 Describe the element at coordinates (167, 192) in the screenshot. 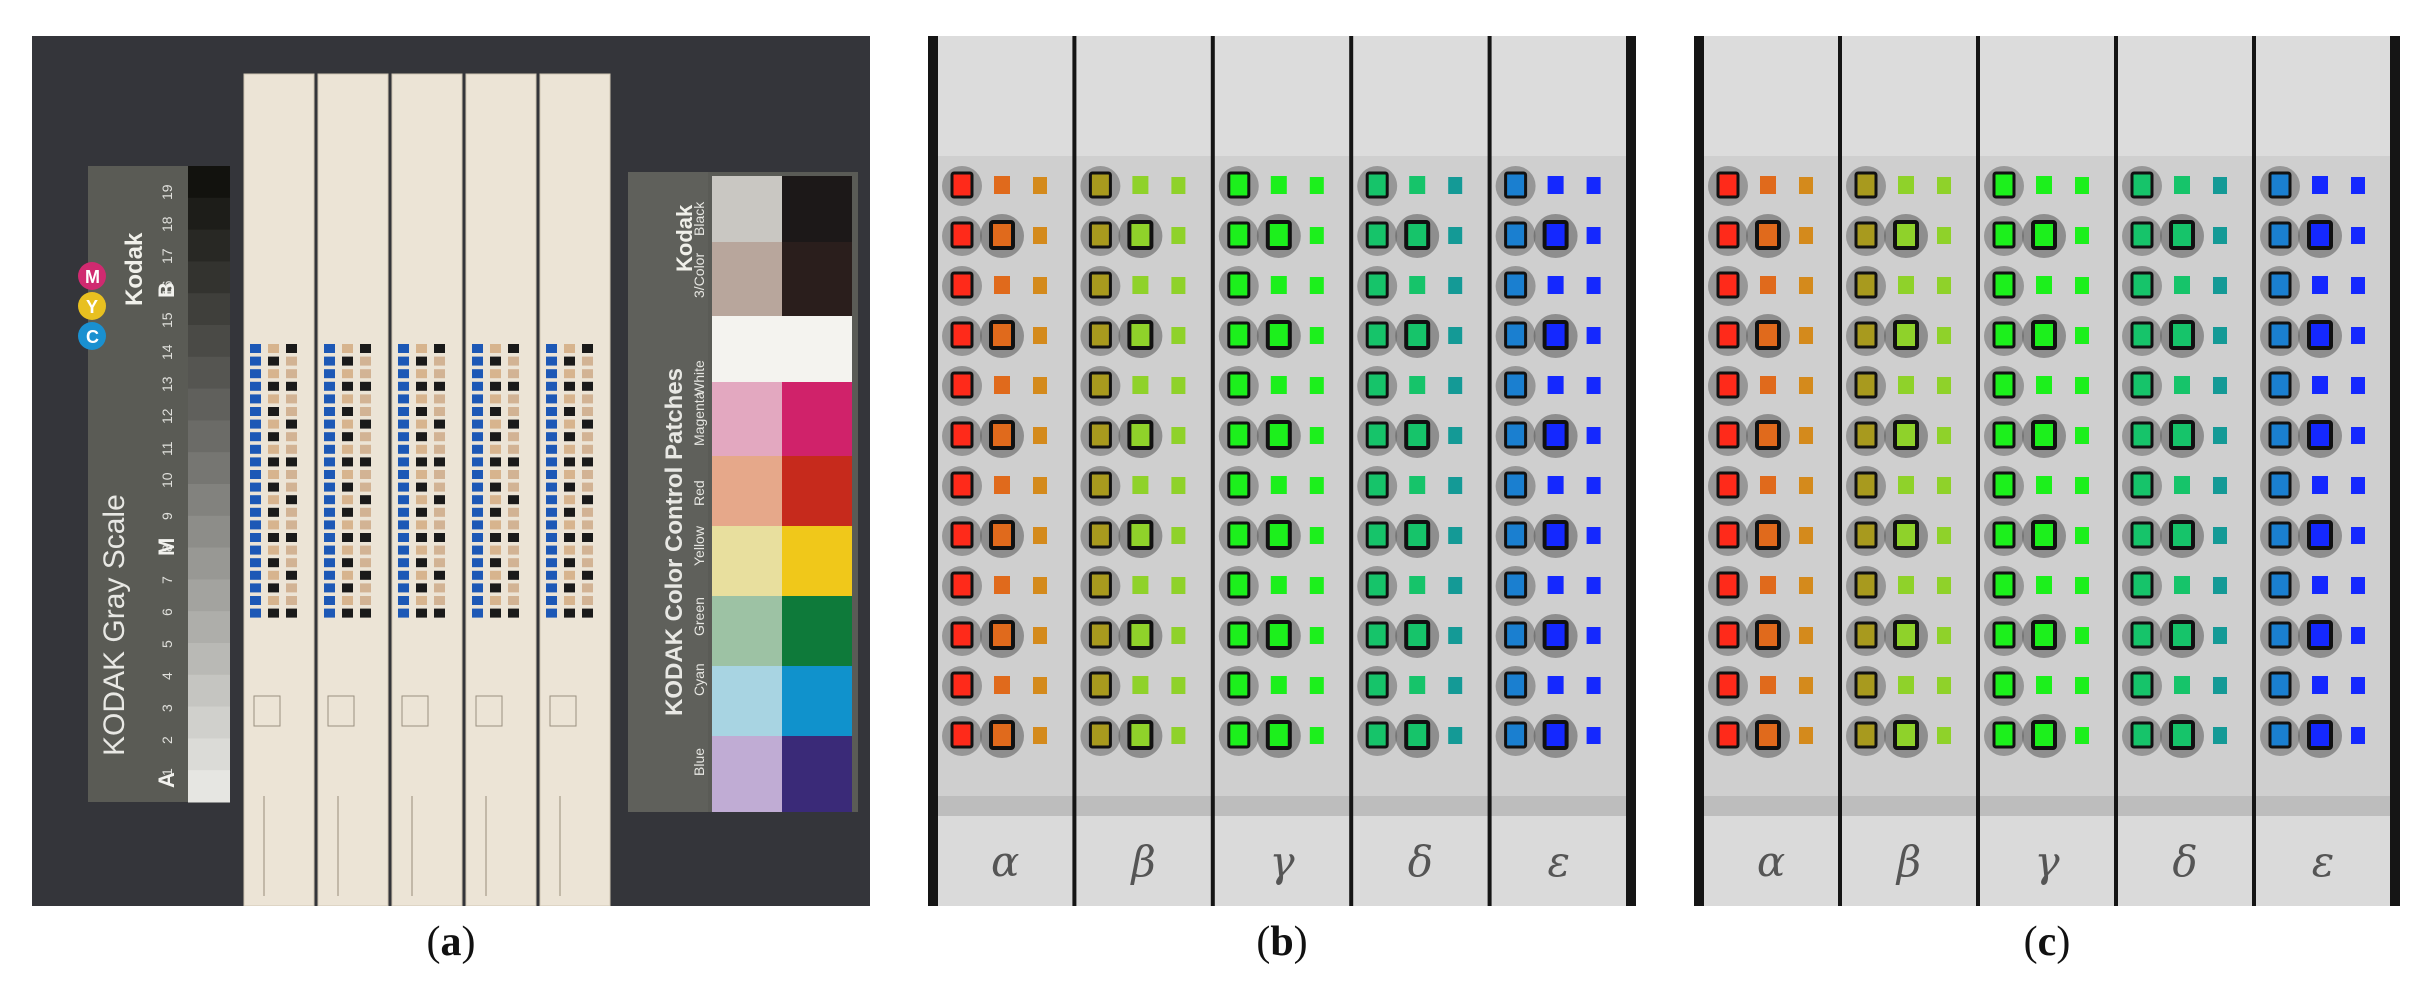

I see `svg-text: 19` at that location.